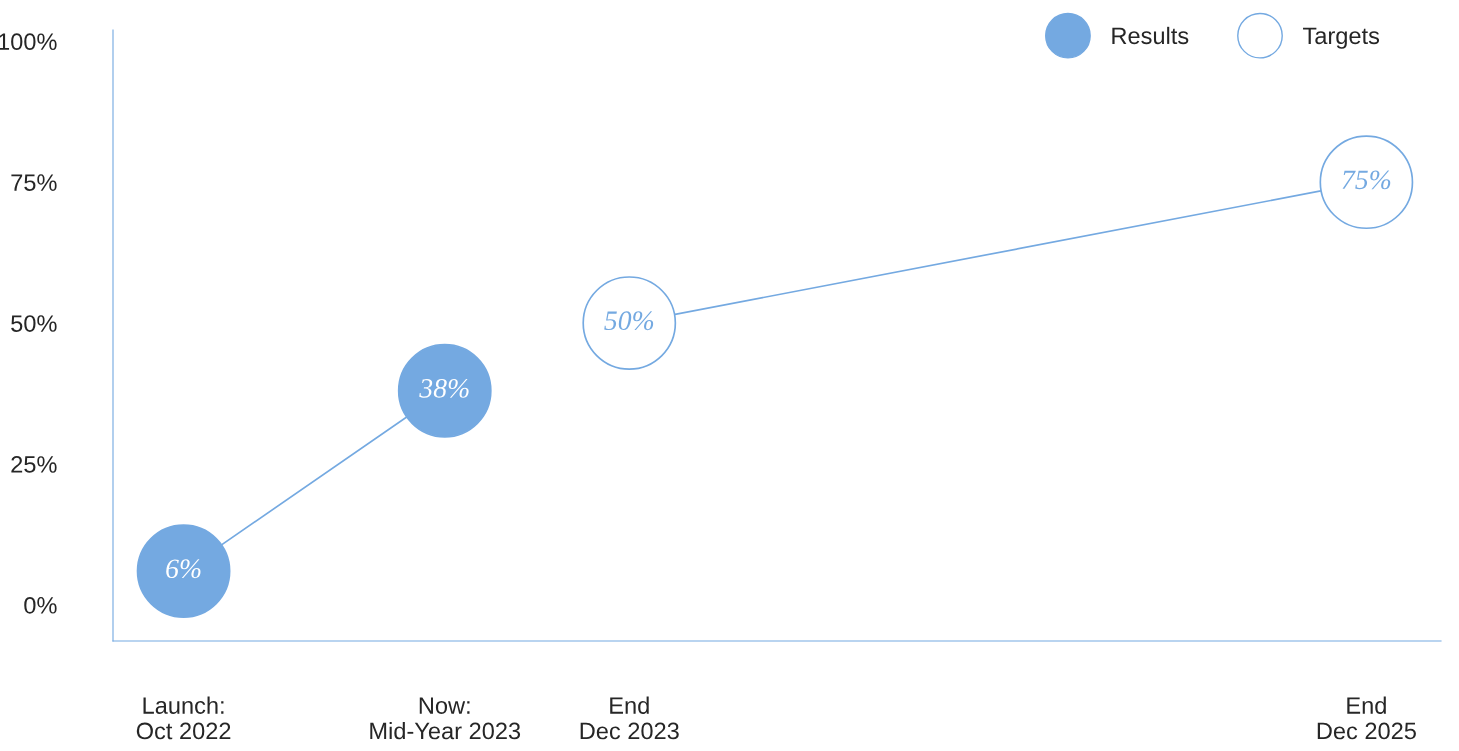 This screenshot has width=1459, height=751. Describe the element at coordinates (1341, 38) in the screenshot. I see `legend-label: Targets` at that location.